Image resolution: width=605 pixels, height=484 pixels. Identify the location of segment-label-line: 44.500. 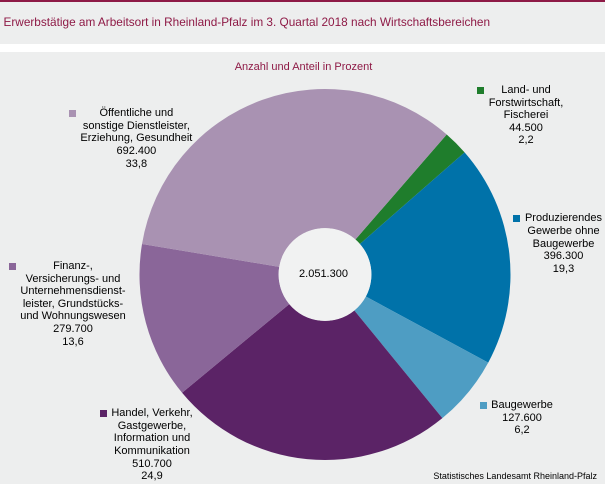
(526, 127).